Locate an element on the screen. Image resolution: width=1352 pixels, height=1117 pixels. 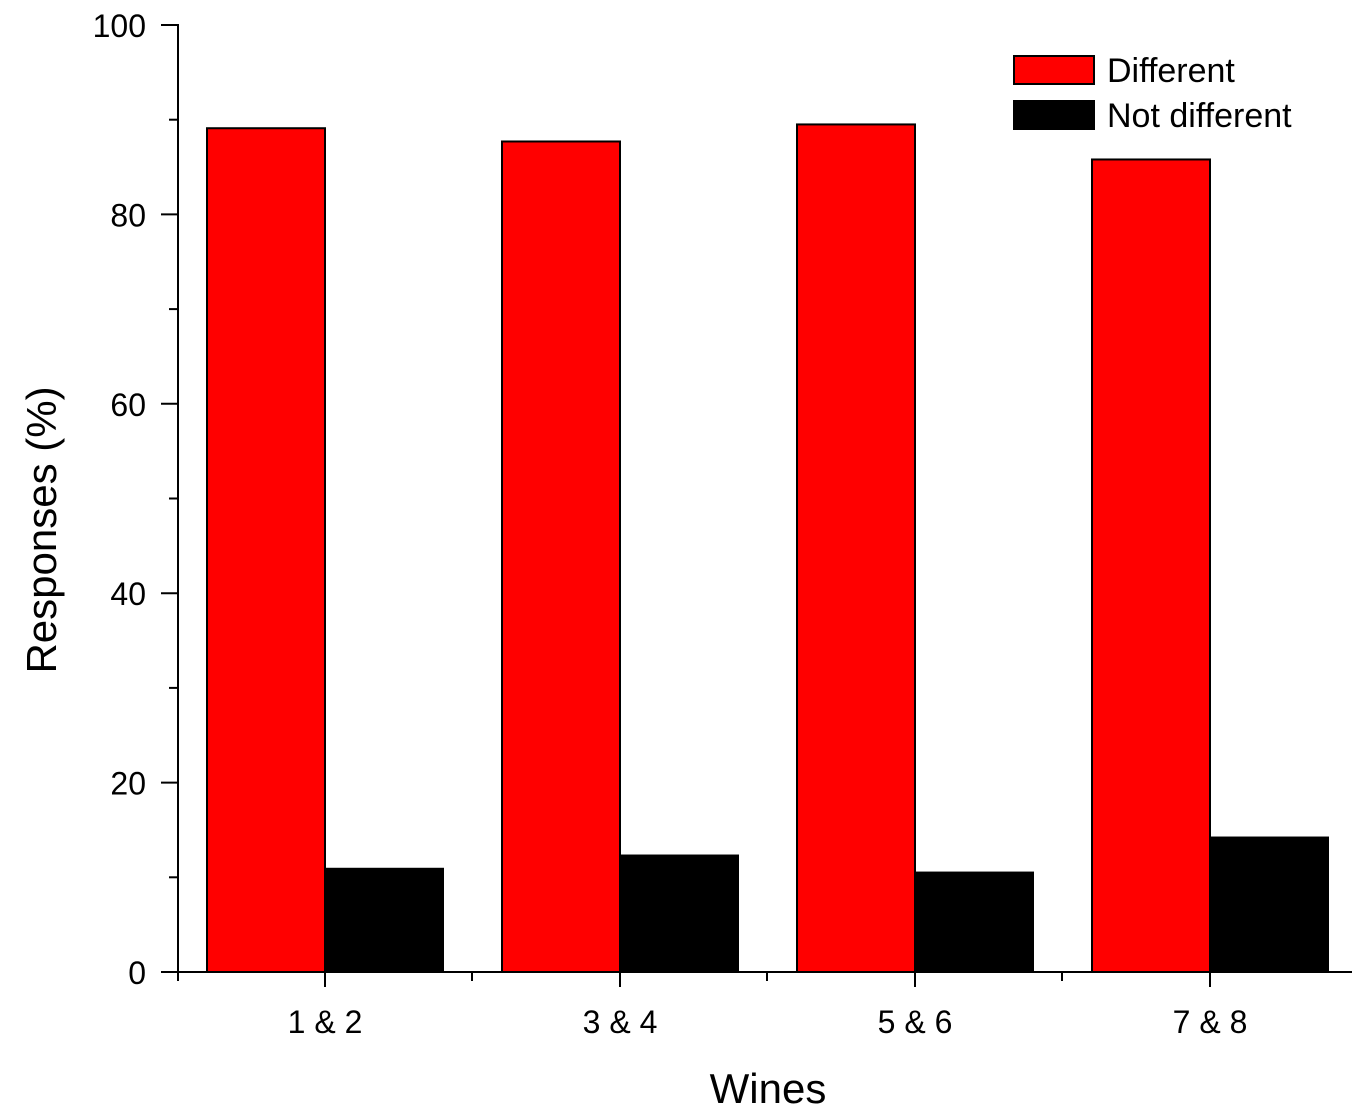
y-tick-label: 60 is located at coordinates (128, 405).